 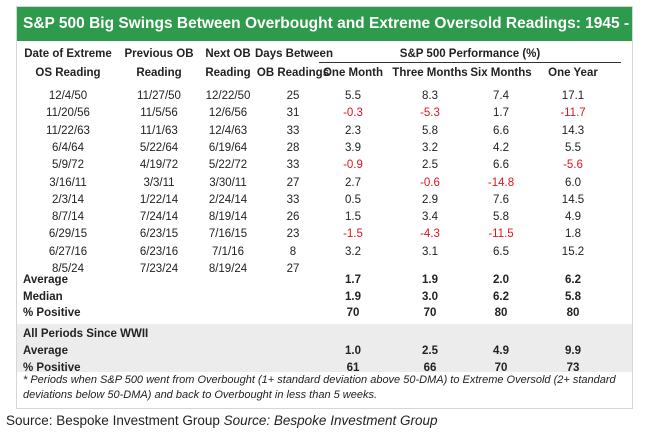 I want to click on cell-three-months: -5.3, so click(x=430, y=113).